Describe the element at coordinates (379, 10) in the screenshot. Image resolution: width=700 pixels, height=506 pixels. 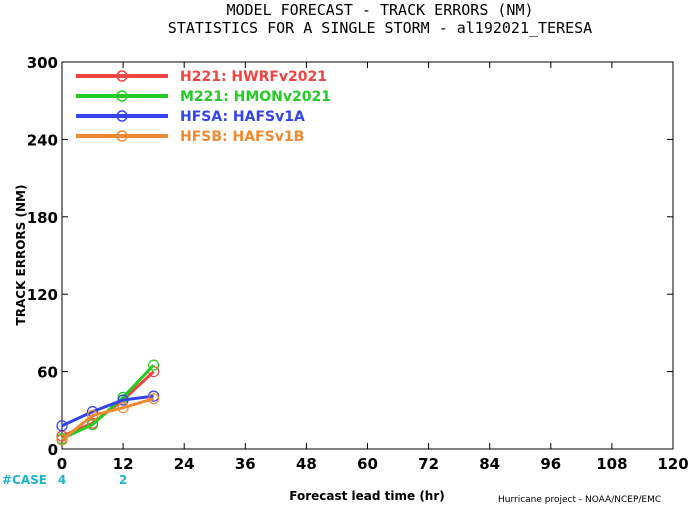
I see `chart-title: MODEL FORECAST - TRACK ERRORS (NM)` at that location.